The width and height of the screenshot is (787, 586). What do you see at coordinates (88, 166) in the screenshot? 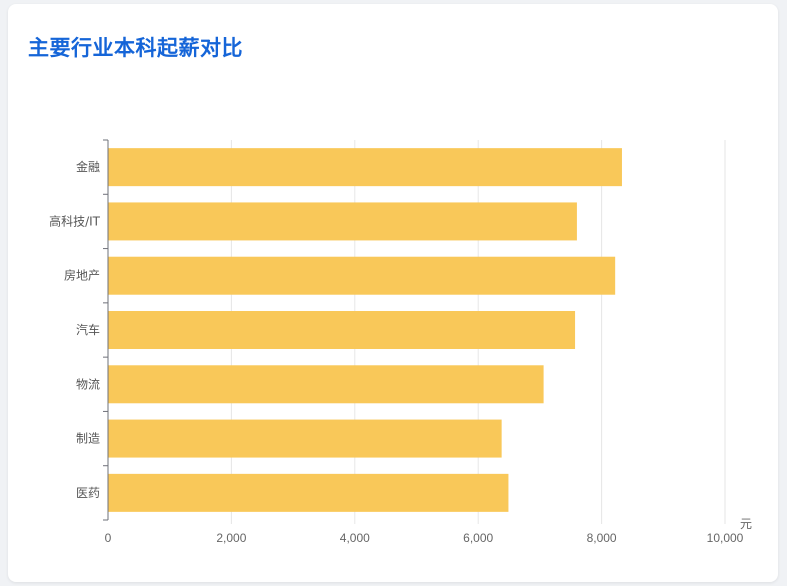
I see `category-label-0: 金融` at bounding box center [88, 166].